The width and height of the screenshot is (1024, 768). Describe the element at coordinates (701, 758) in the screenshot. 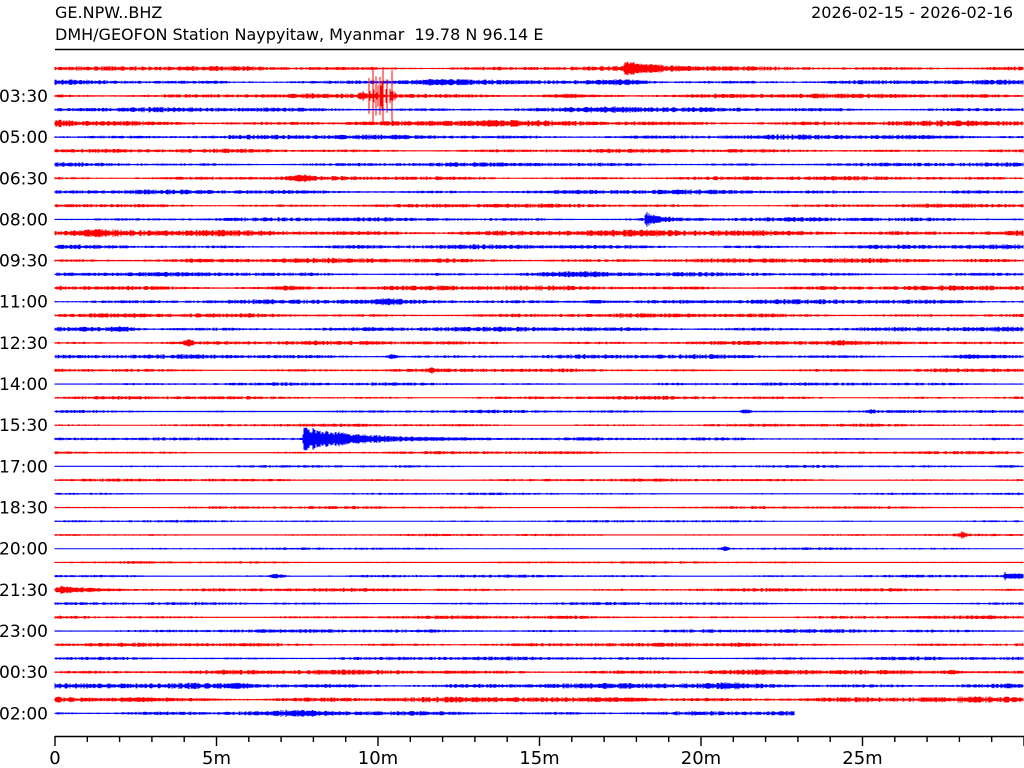

I see `x-tick-label: 20m` at that location.